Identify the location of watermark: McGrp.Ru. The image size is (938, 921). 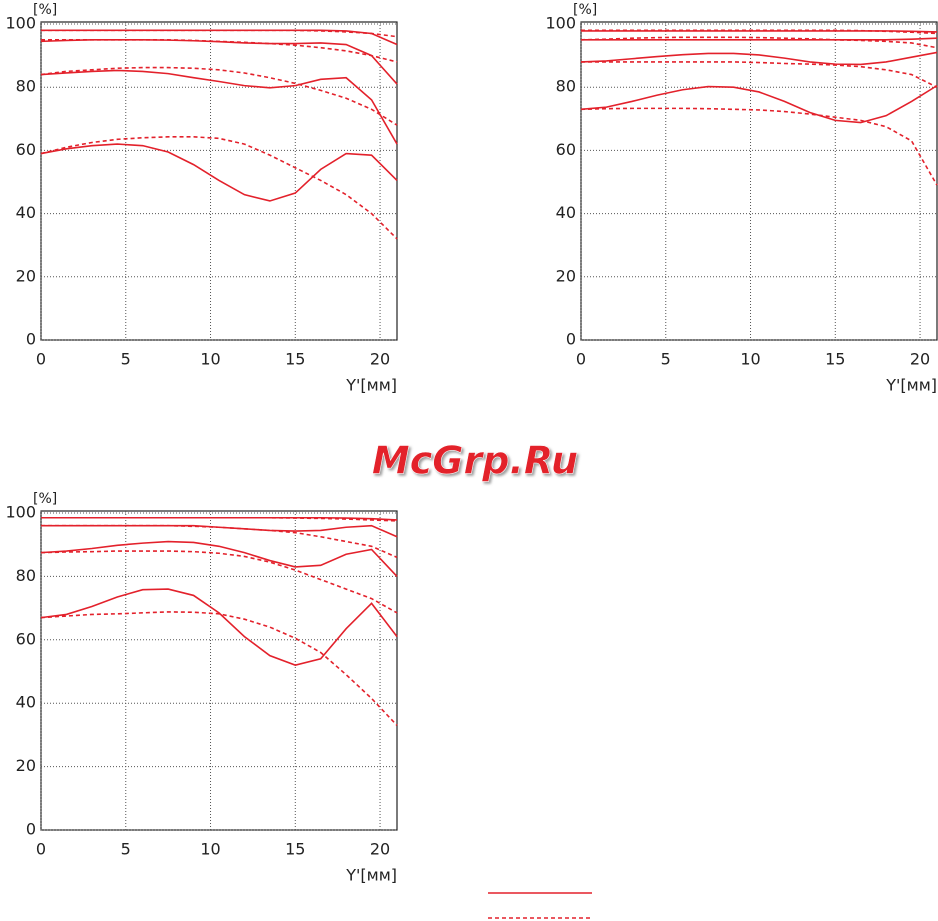
(475, 461).